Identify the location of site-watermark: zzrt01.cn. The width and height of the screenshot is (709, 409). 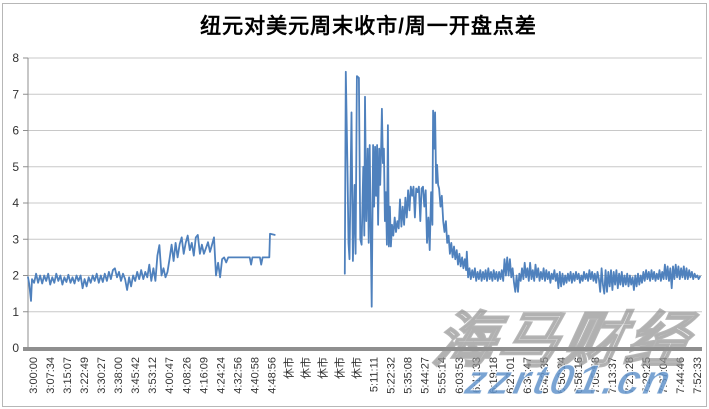
(570, 380).